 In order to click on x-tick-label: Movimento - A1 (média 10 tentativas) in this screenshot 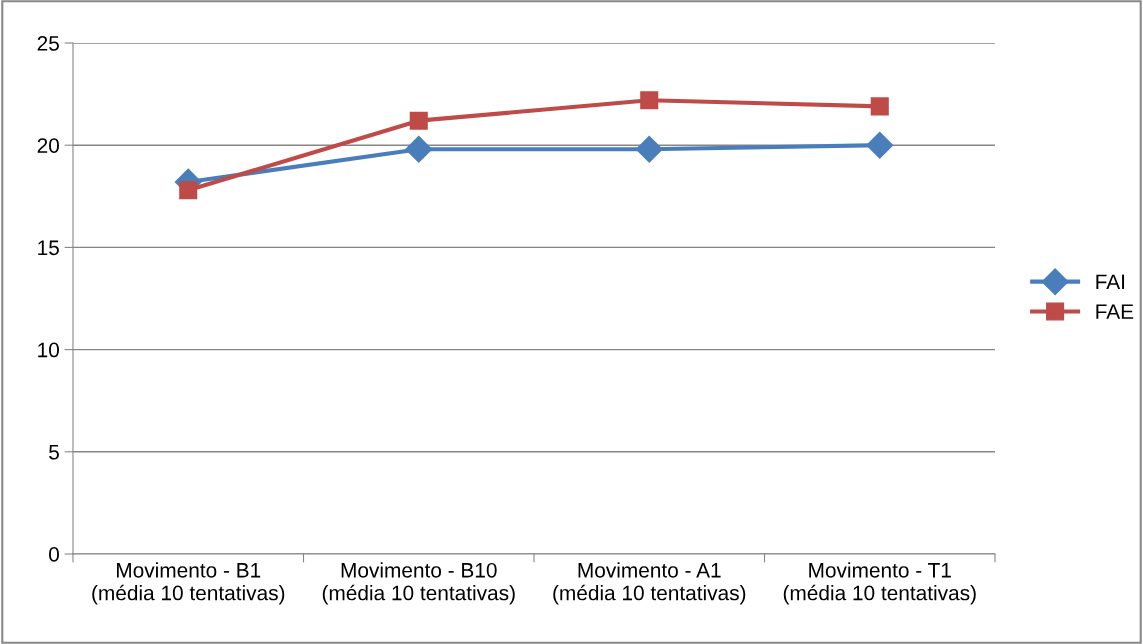, I will do `click(649, 583)`.